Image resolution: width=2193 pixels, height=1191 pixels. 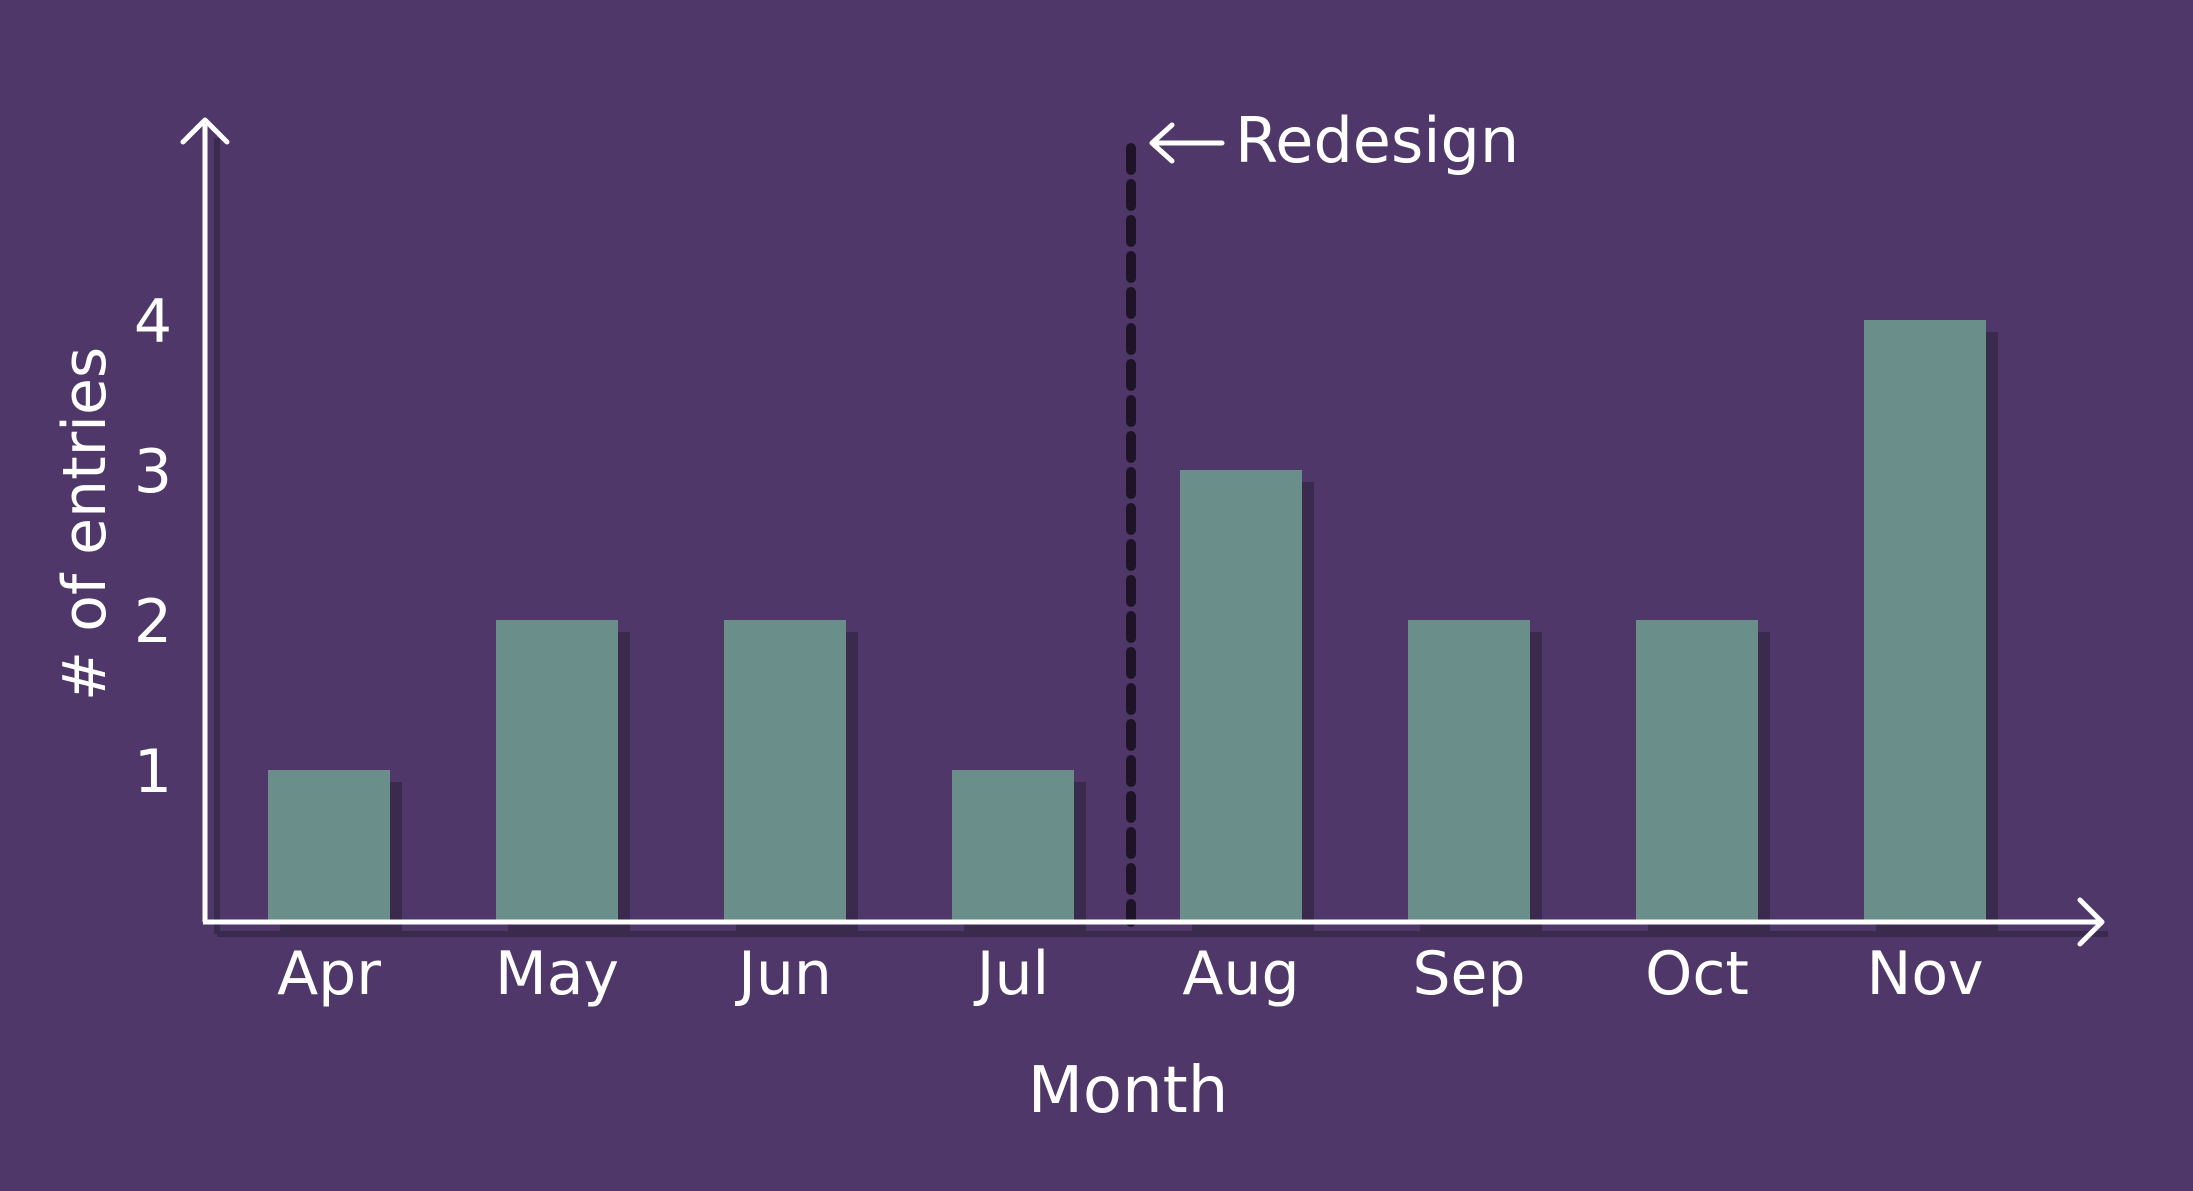 I want to click on x-tick-label-nov: Nov, so click(x=1924, y=974).